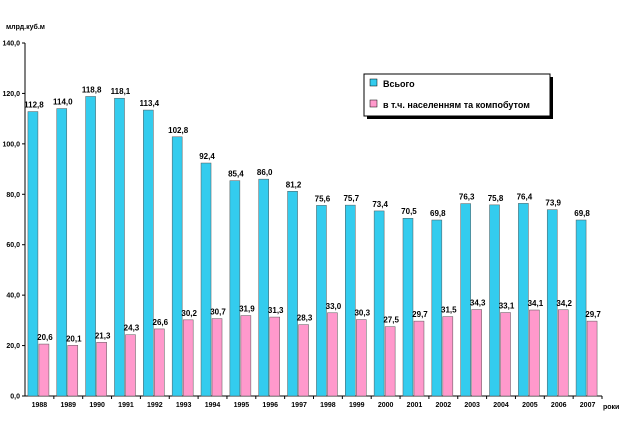 The height and width of the screenshot is (427, 622). What do you see at coordinates (103, 335) in the screenshot?
I see `data-label-households: 21,3` at bounding box center [103, 335].